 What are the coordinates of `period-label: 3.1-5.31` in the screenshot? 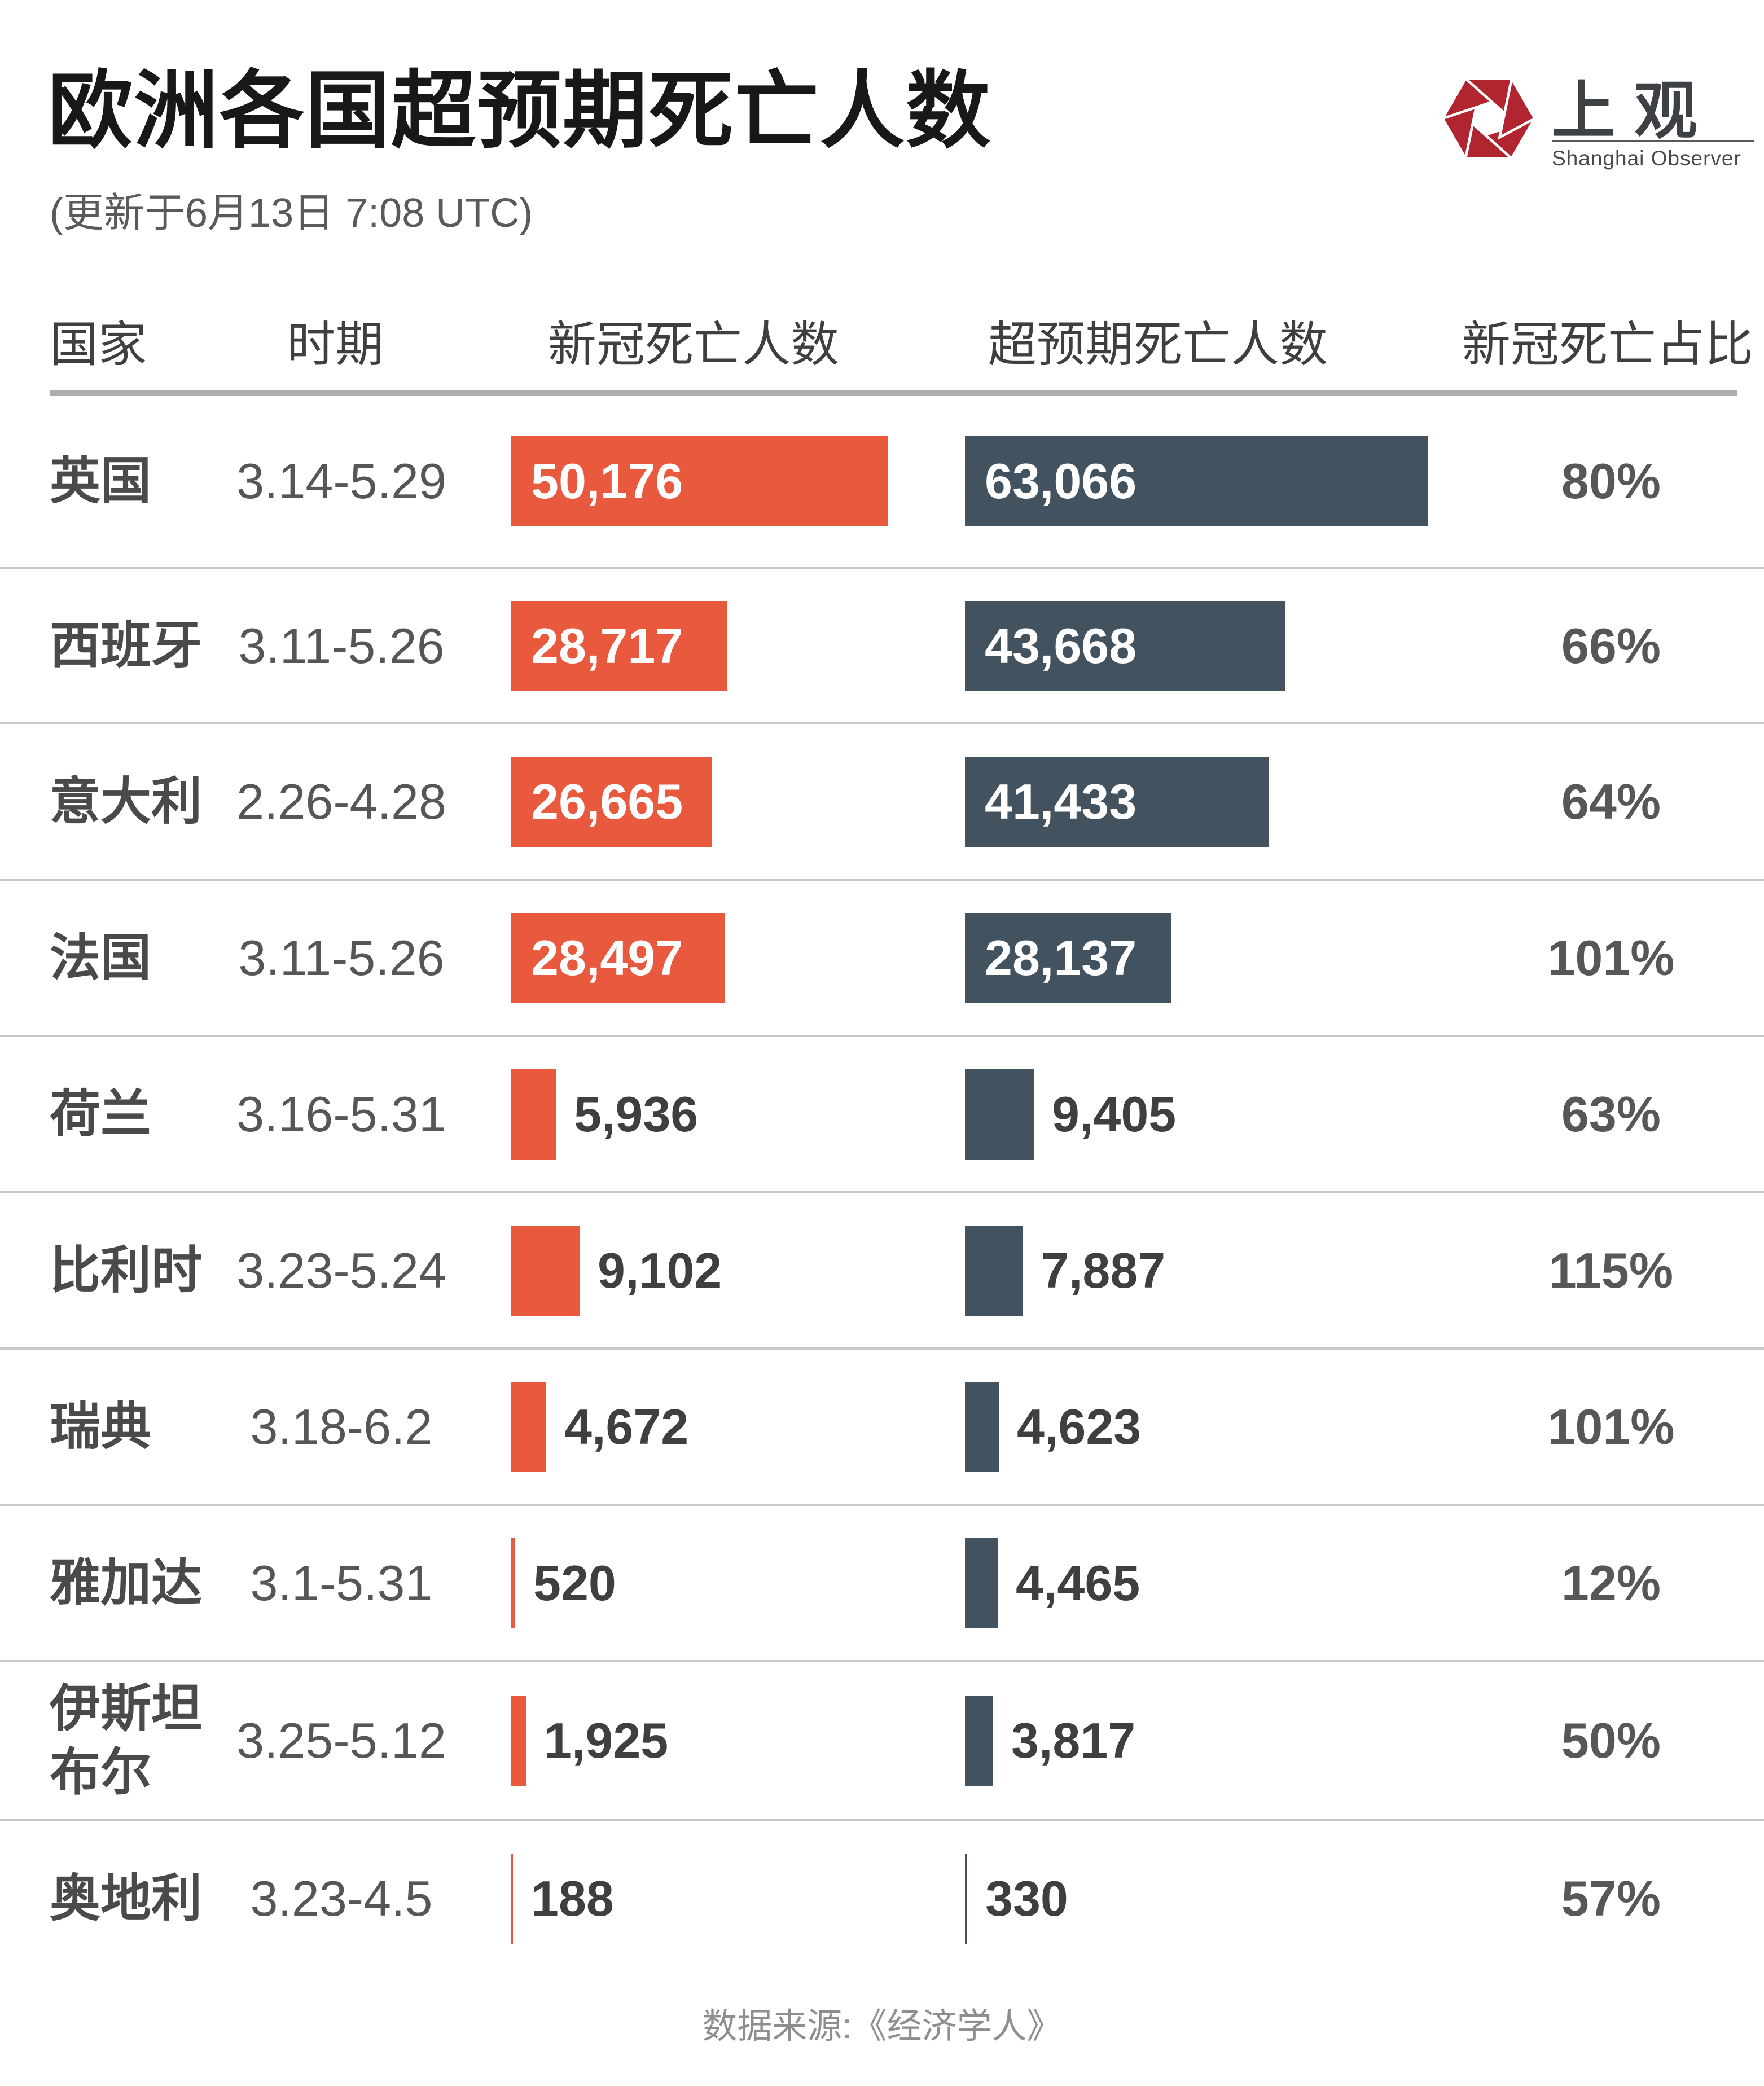 It's located at (341, 1582).